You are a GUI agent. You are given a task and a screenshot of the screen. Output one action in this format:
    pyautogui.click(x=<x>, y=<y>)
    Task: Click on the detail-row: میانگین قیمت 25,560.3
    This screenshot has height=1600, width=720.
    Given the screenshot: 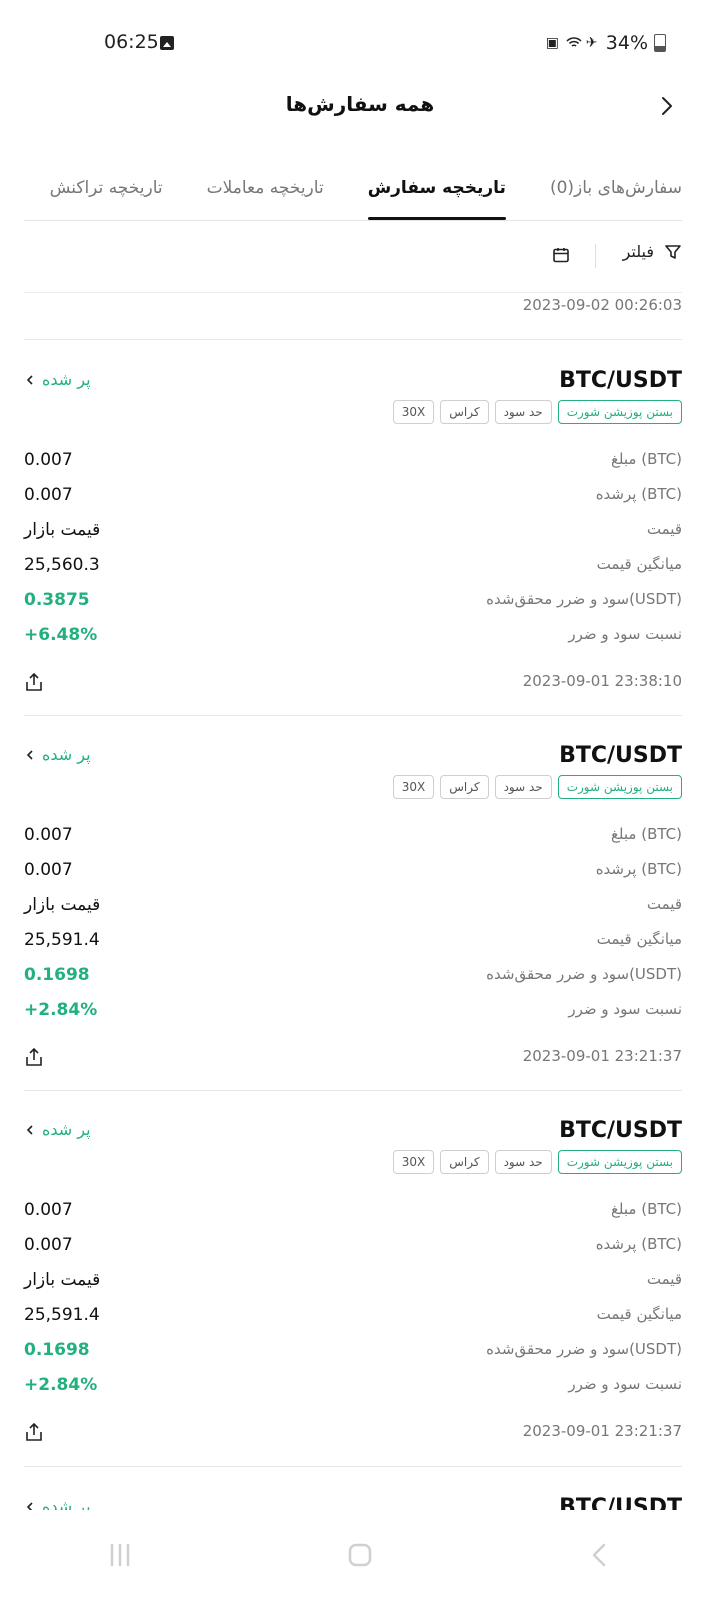 What is the action you would take?
    pyautogui.click(x=353, y=570)
    